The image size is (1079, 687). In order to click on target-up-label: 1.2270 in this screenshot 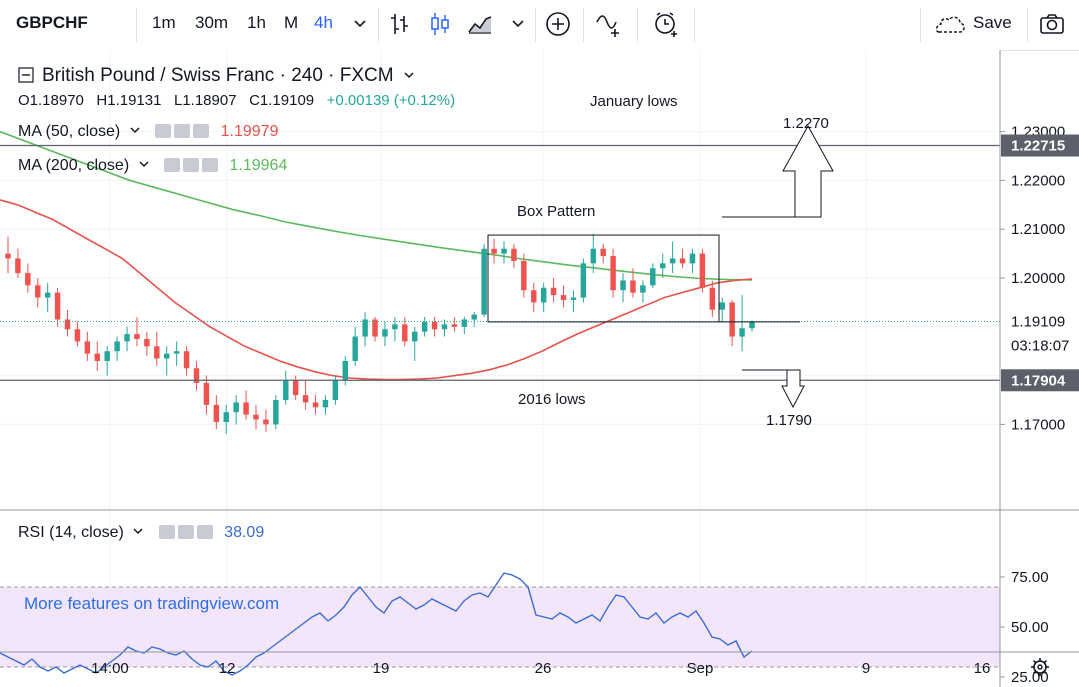, I will do `click(806, 123)`.